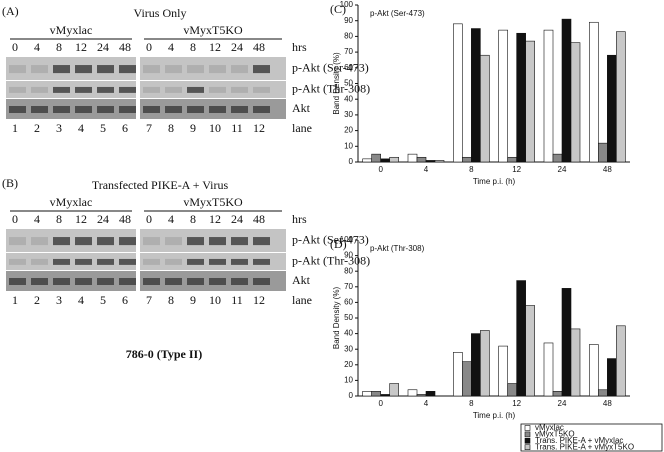 The width and height of the screenshot is (664, 452). I want to click on x-tick-label: 24, so click(562, 403).